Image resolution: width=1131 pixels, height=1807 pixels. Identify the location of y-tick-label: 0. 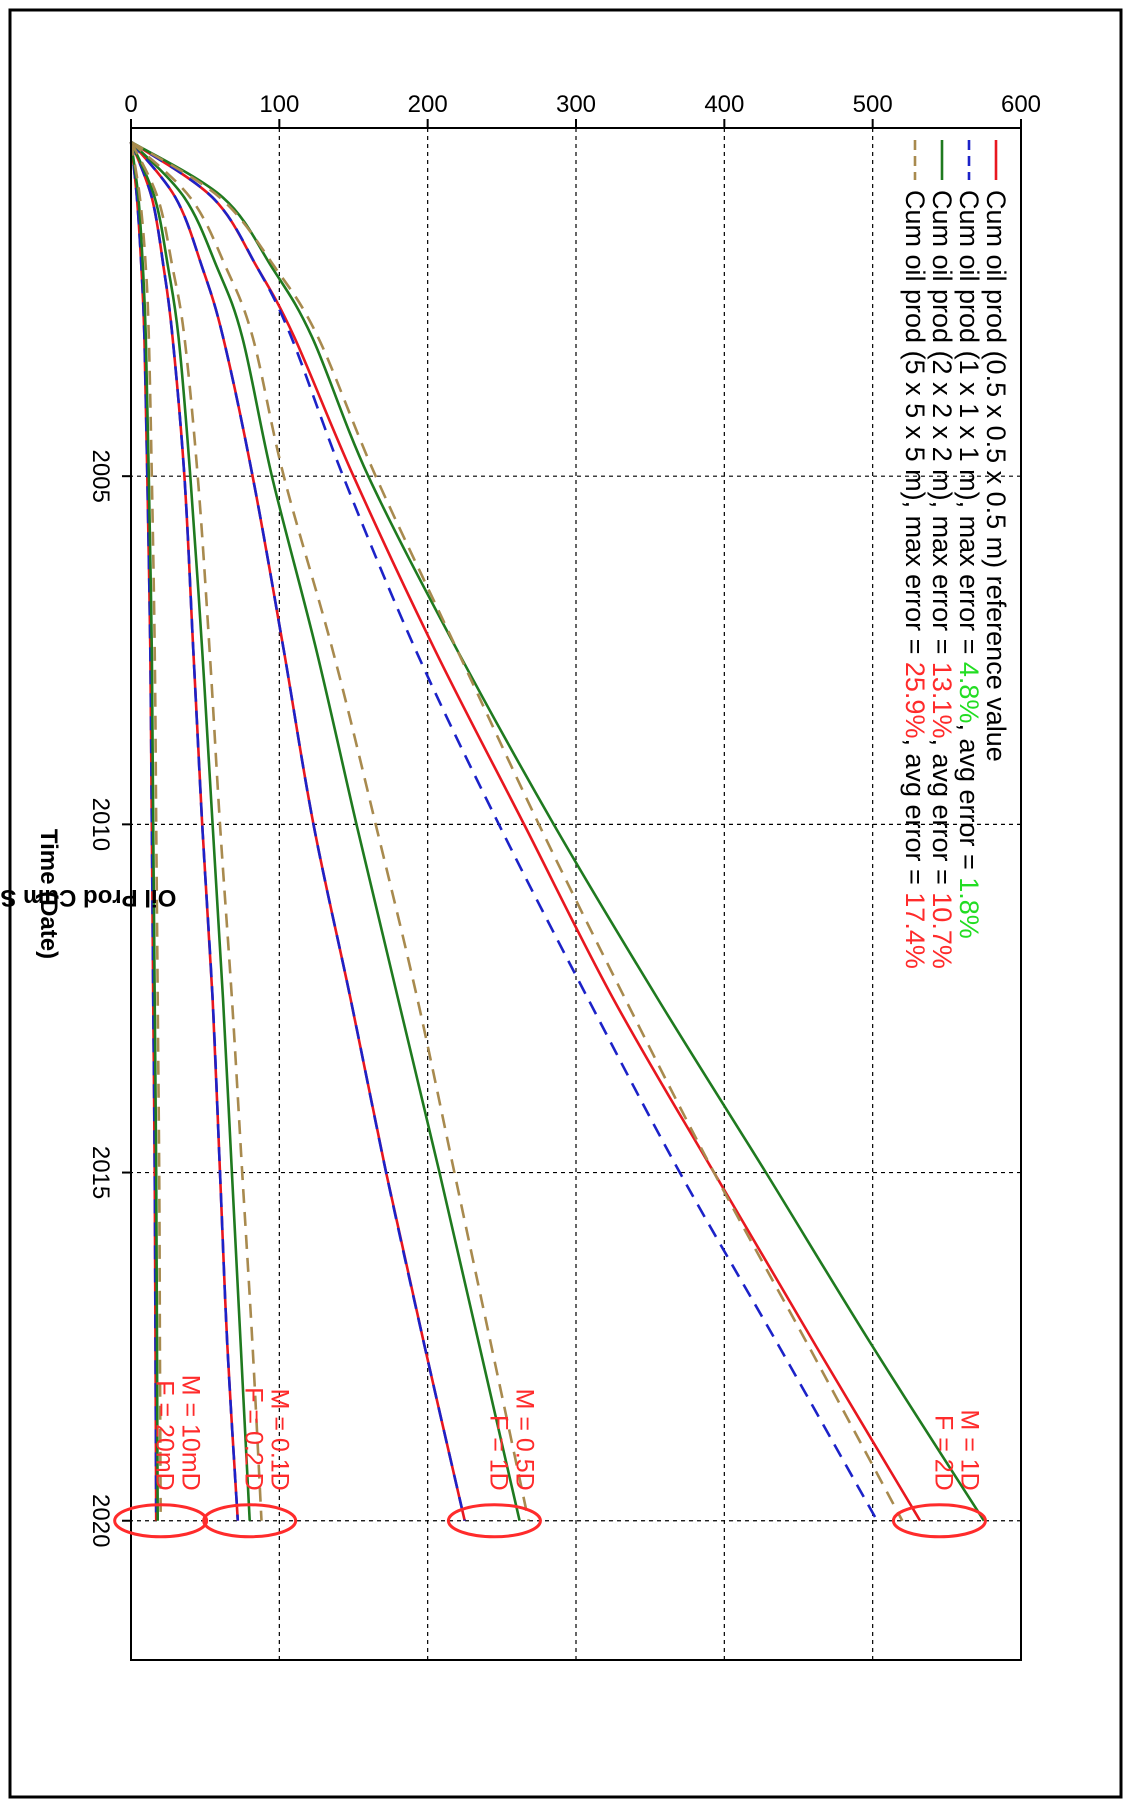
(130, 104).